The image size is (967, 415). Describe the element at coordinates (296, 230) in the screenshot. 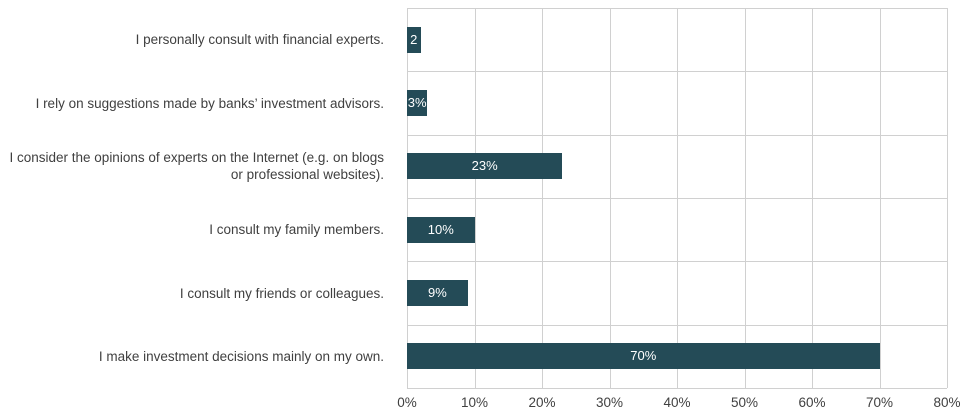

I see `category-label: I consult my family members.` at that location.